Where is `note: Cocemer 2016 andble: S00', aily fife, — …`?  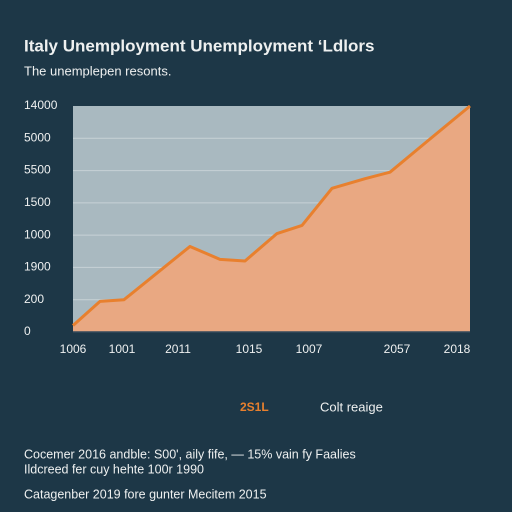 note: Cocemer 2016 andble: S00', aily fife, — … is located at coordinates (190, 454).